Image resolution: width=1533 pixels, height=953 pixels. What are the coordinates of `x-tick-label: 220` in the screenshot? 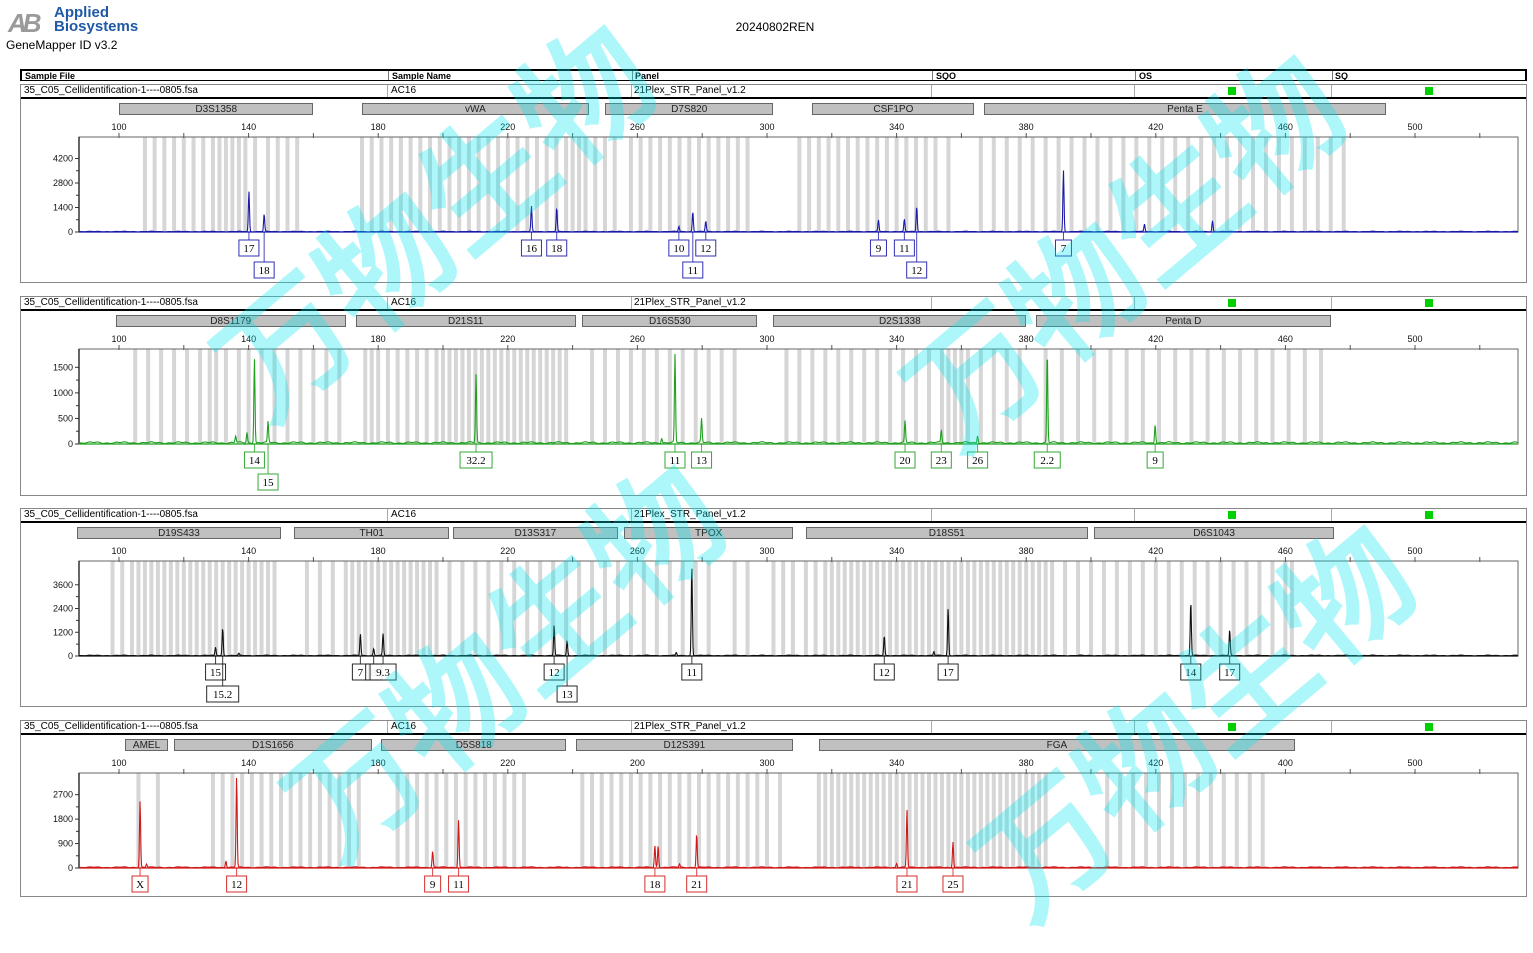 It's located at (507, 339).